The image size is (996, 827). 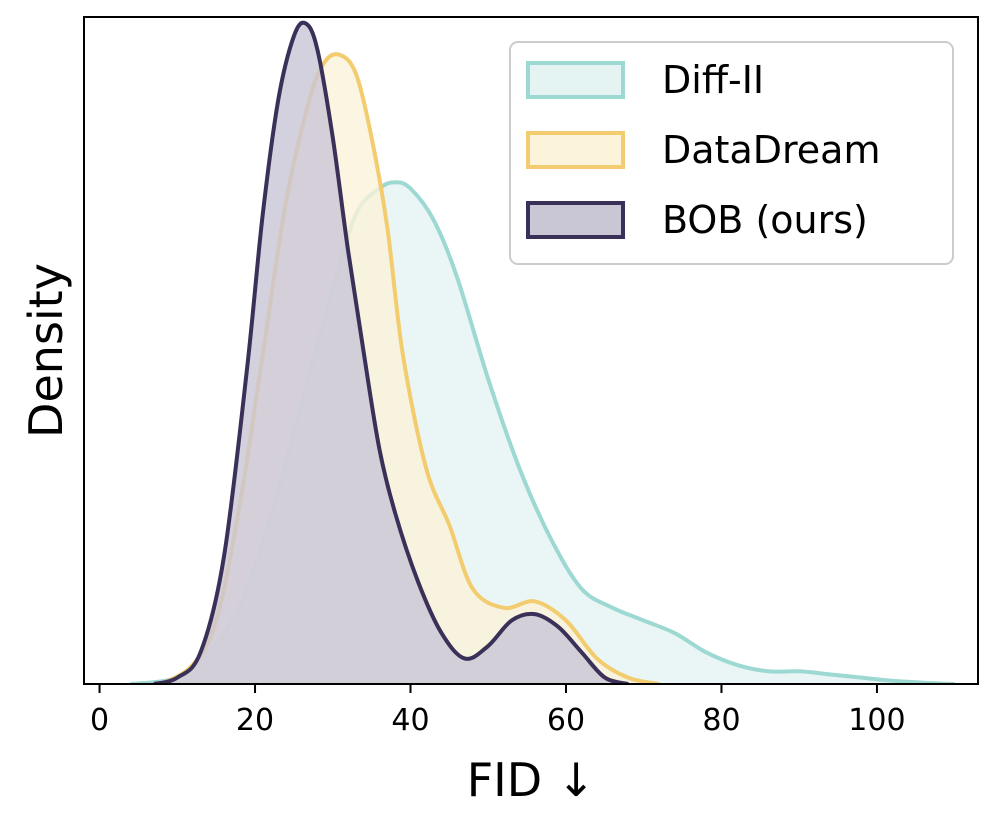 I want to click on x-tick-label: 60, so click(x=566, y=720).